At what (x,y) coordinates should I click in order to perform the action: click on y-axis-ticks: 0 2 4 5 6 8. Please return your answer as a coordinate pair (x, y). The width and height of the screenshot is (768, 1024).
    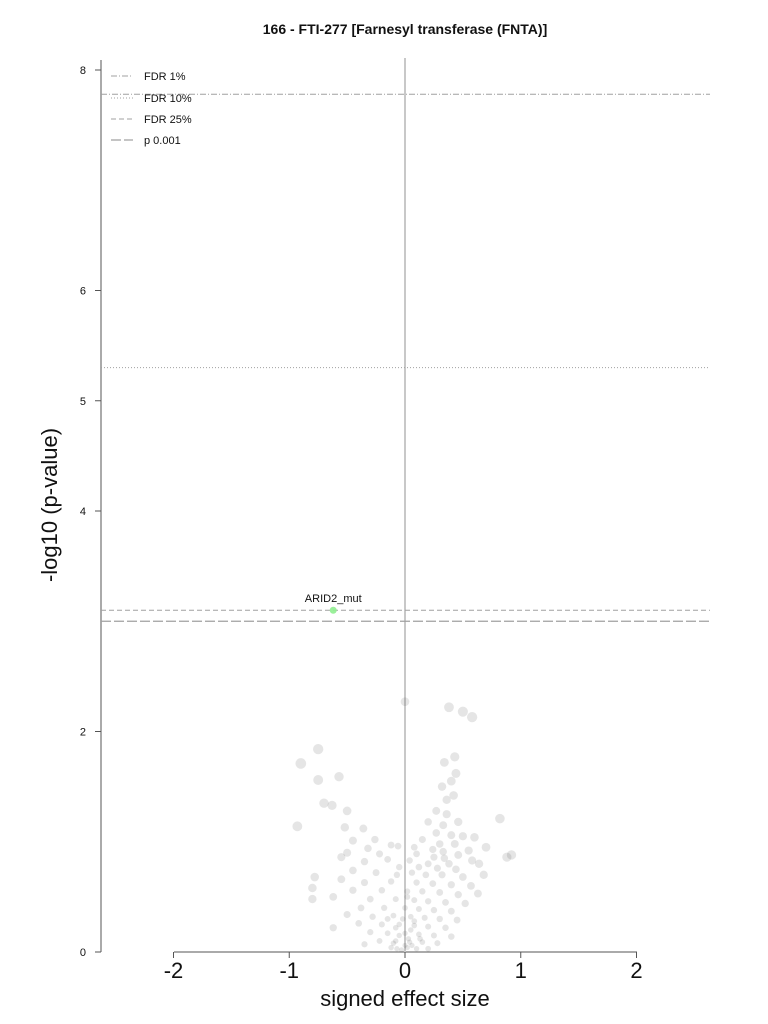
    Looking at the image, I should click on (90, 512).